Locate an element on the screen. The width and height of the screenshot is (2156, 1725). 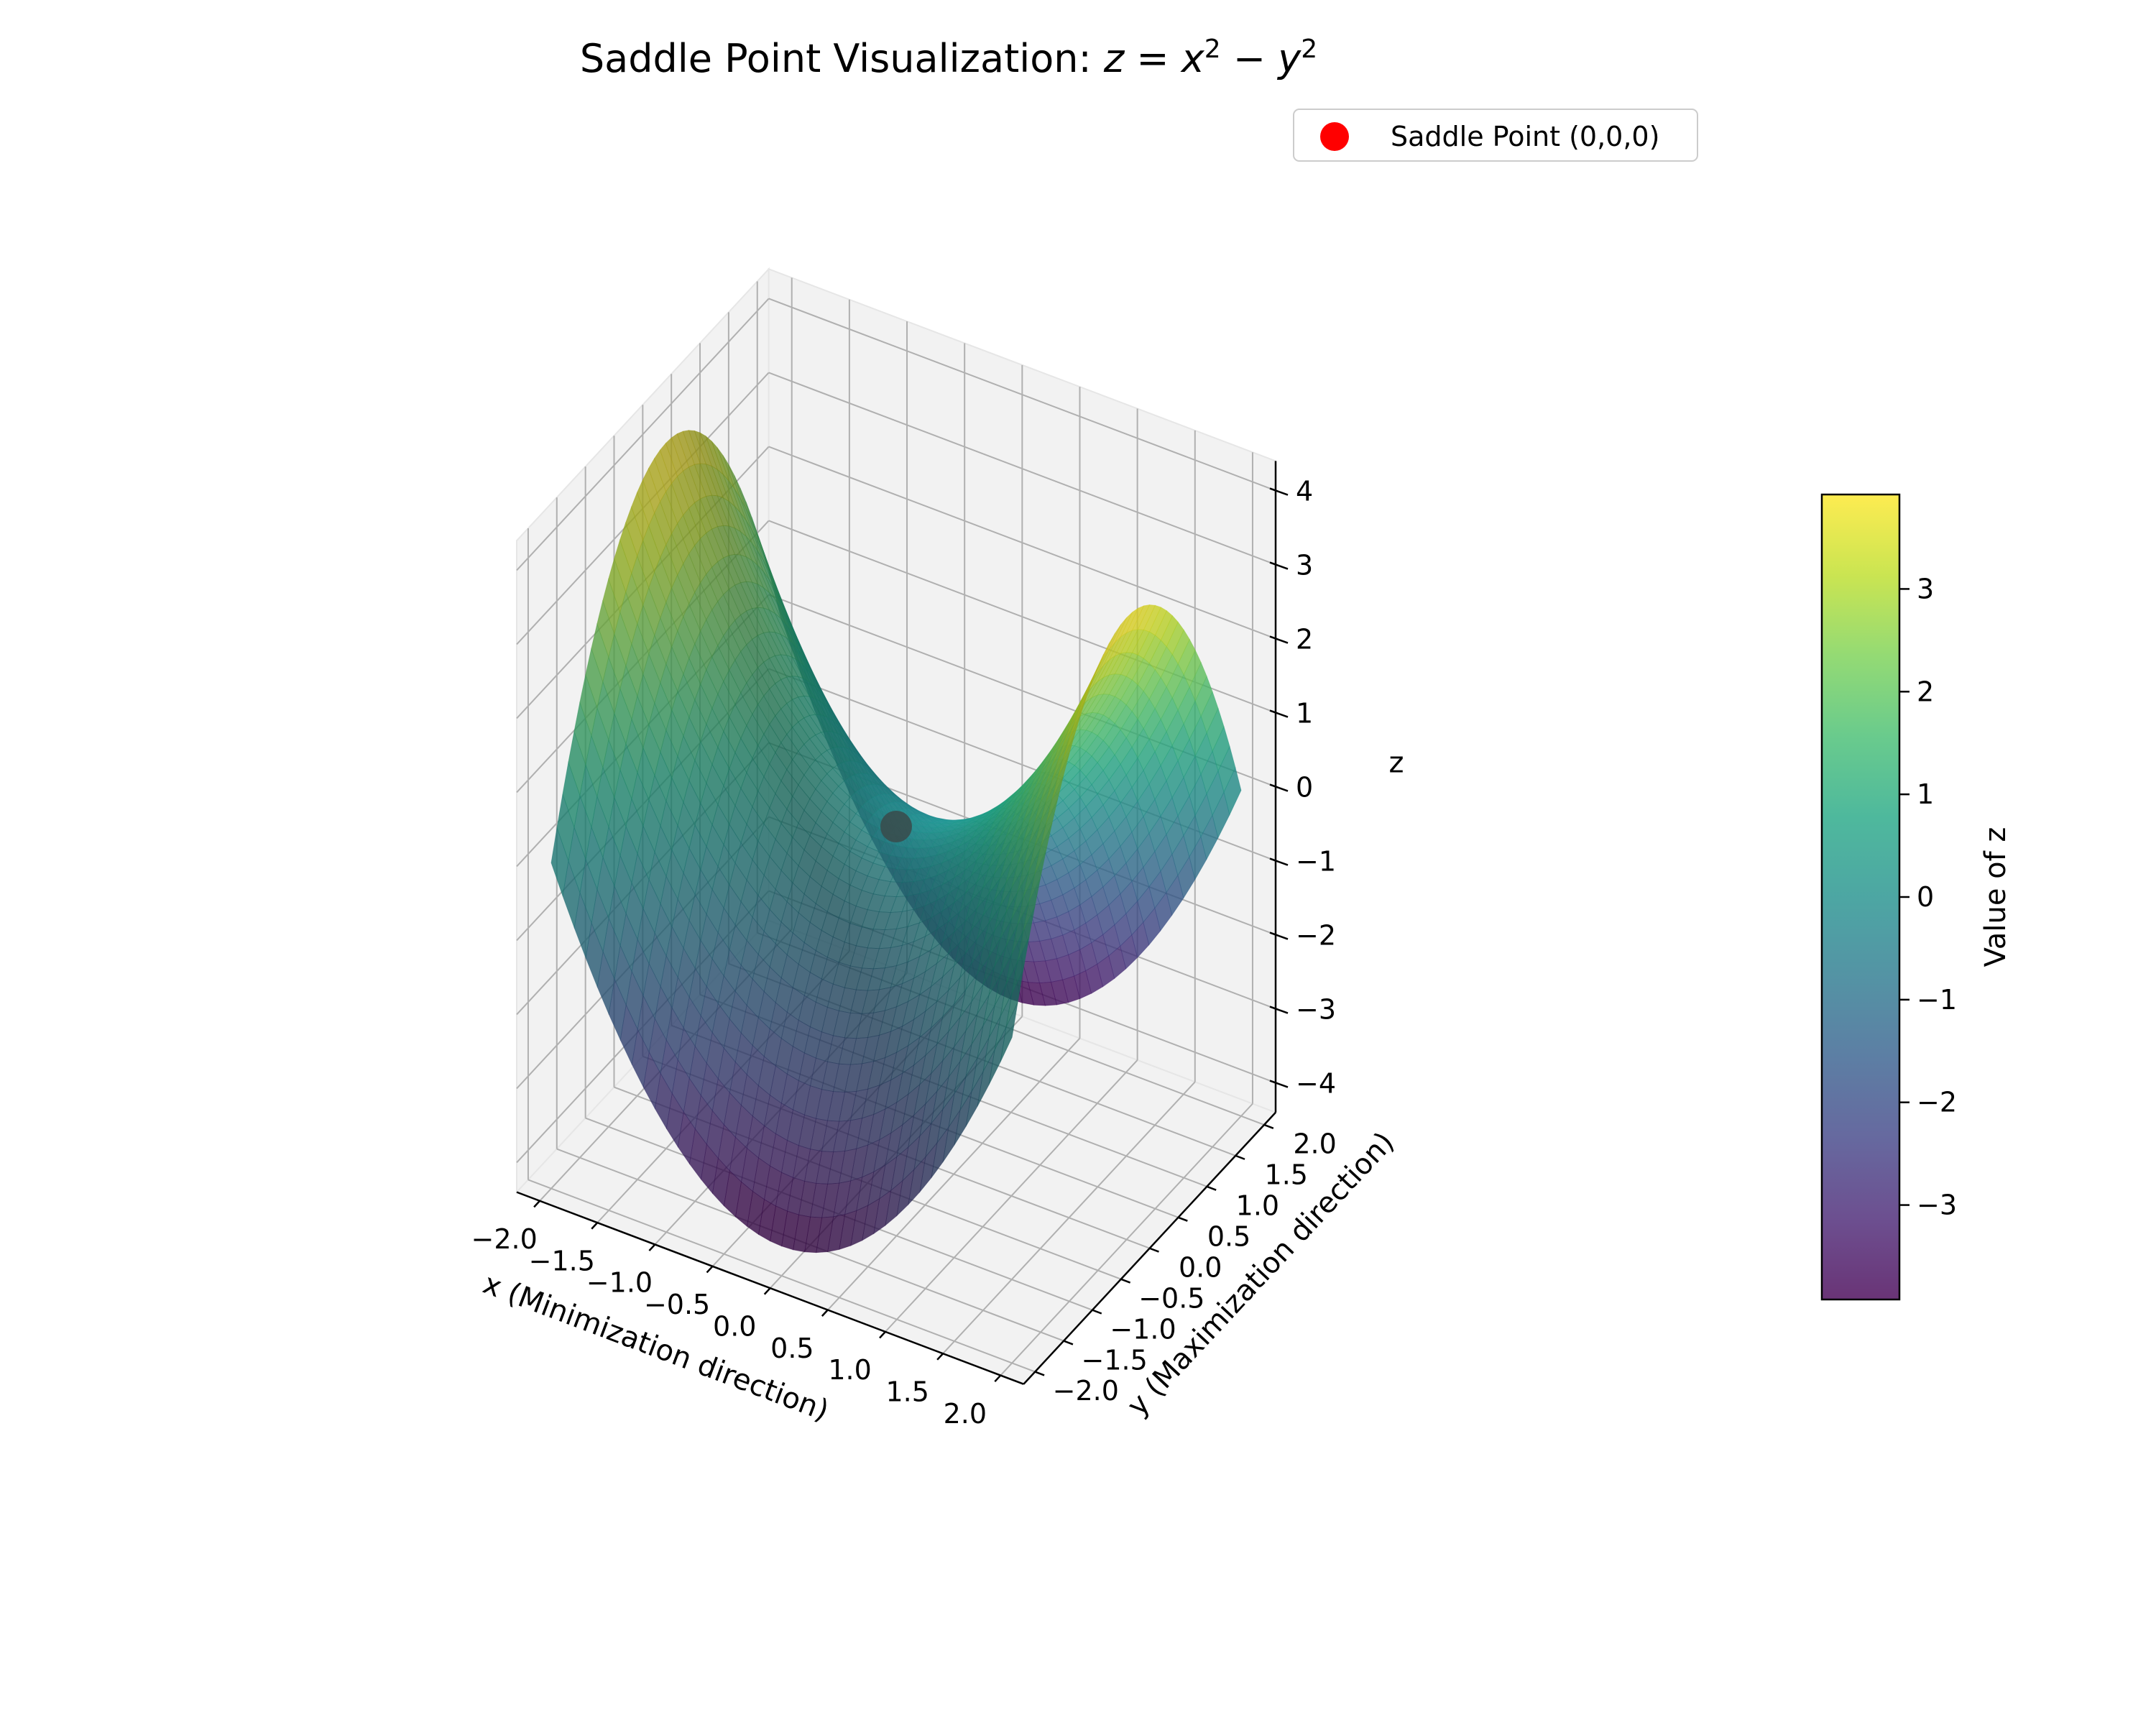
z-tick-label: −3 is located at coordinates (1316, 1010).